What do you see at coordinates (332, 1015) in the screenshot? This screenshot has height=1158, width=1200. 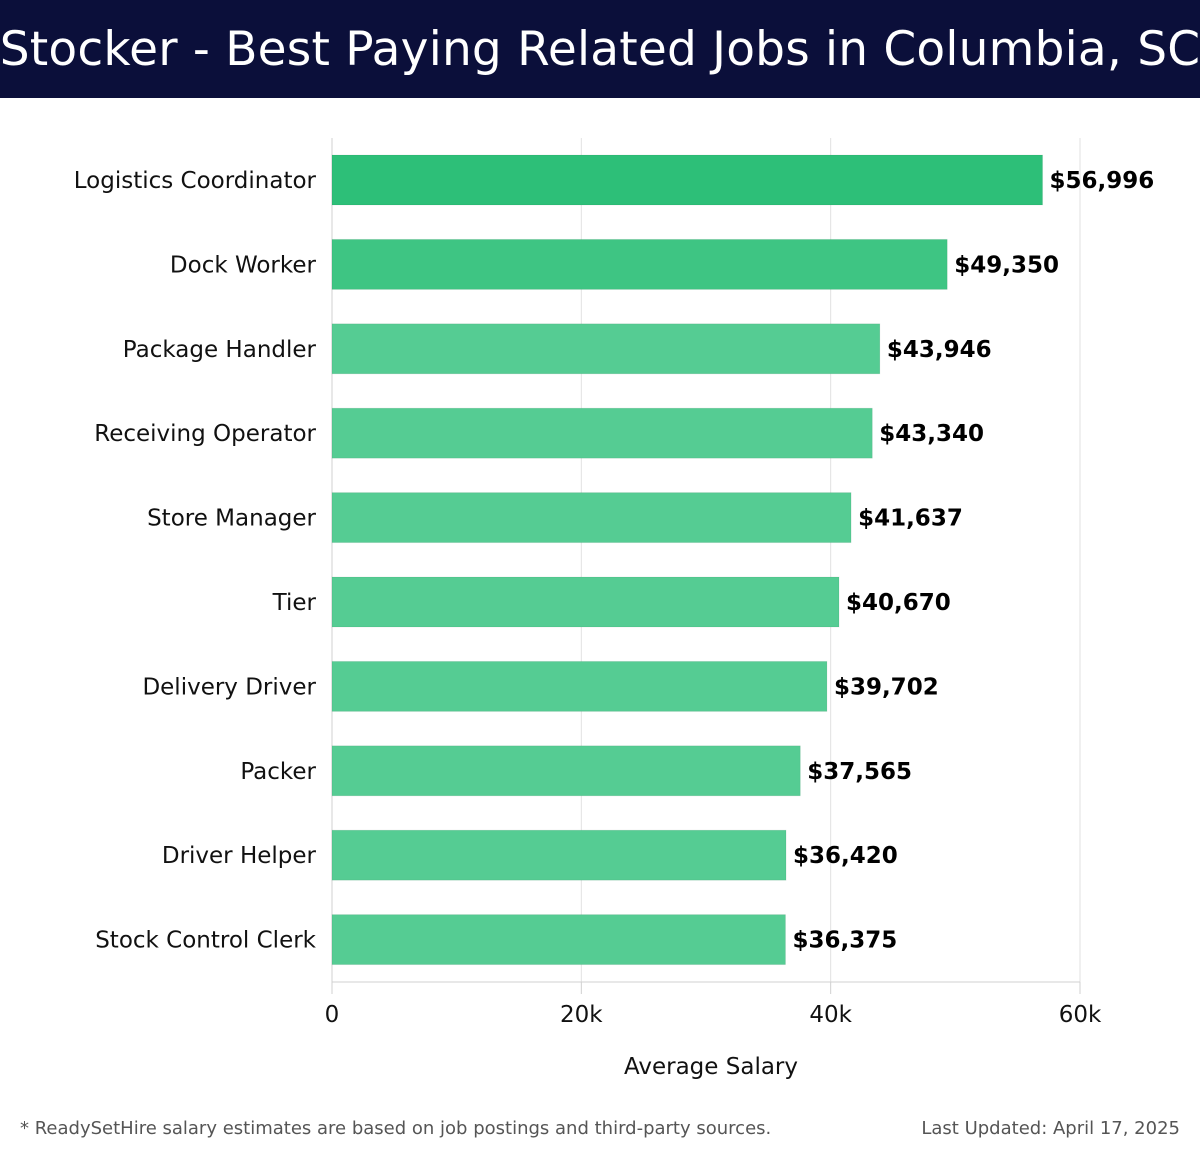 I see `x-tick-label: 0` at bounding box center [332, 1015].